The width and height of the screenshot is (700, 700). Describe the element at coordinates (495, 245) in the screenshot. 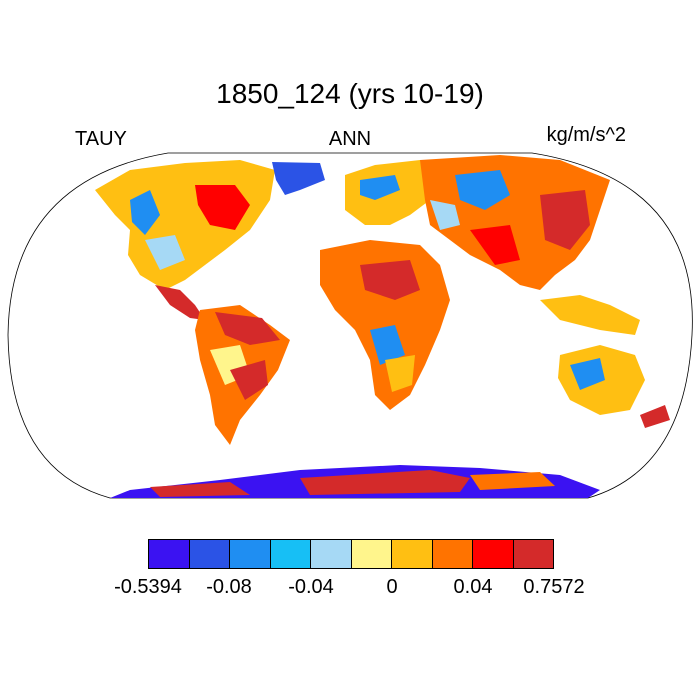

I see `asia-red2` at that location.